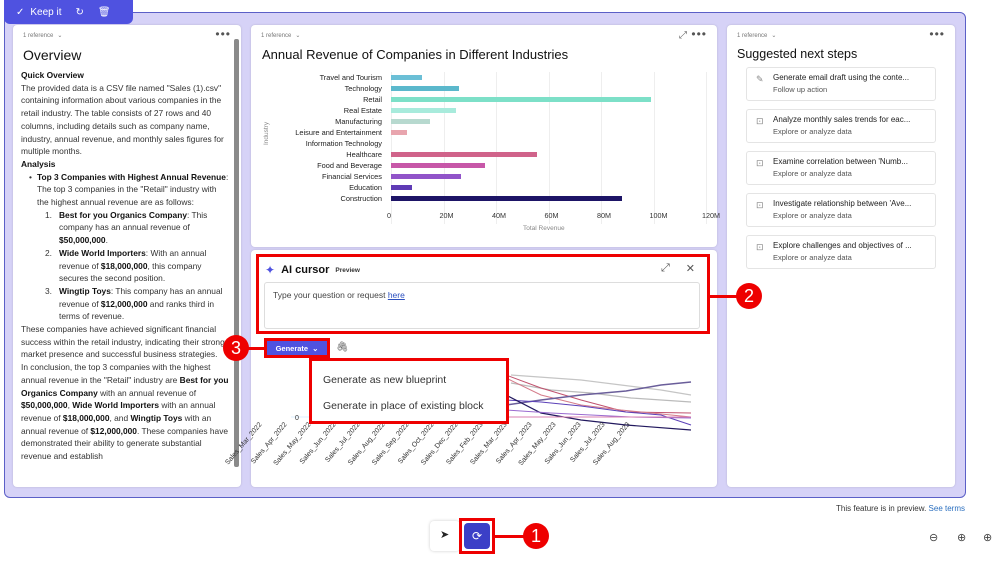 This screenshot has width=997, height=561. I want to click on trash-icon: 🗑, so click(104, 12).